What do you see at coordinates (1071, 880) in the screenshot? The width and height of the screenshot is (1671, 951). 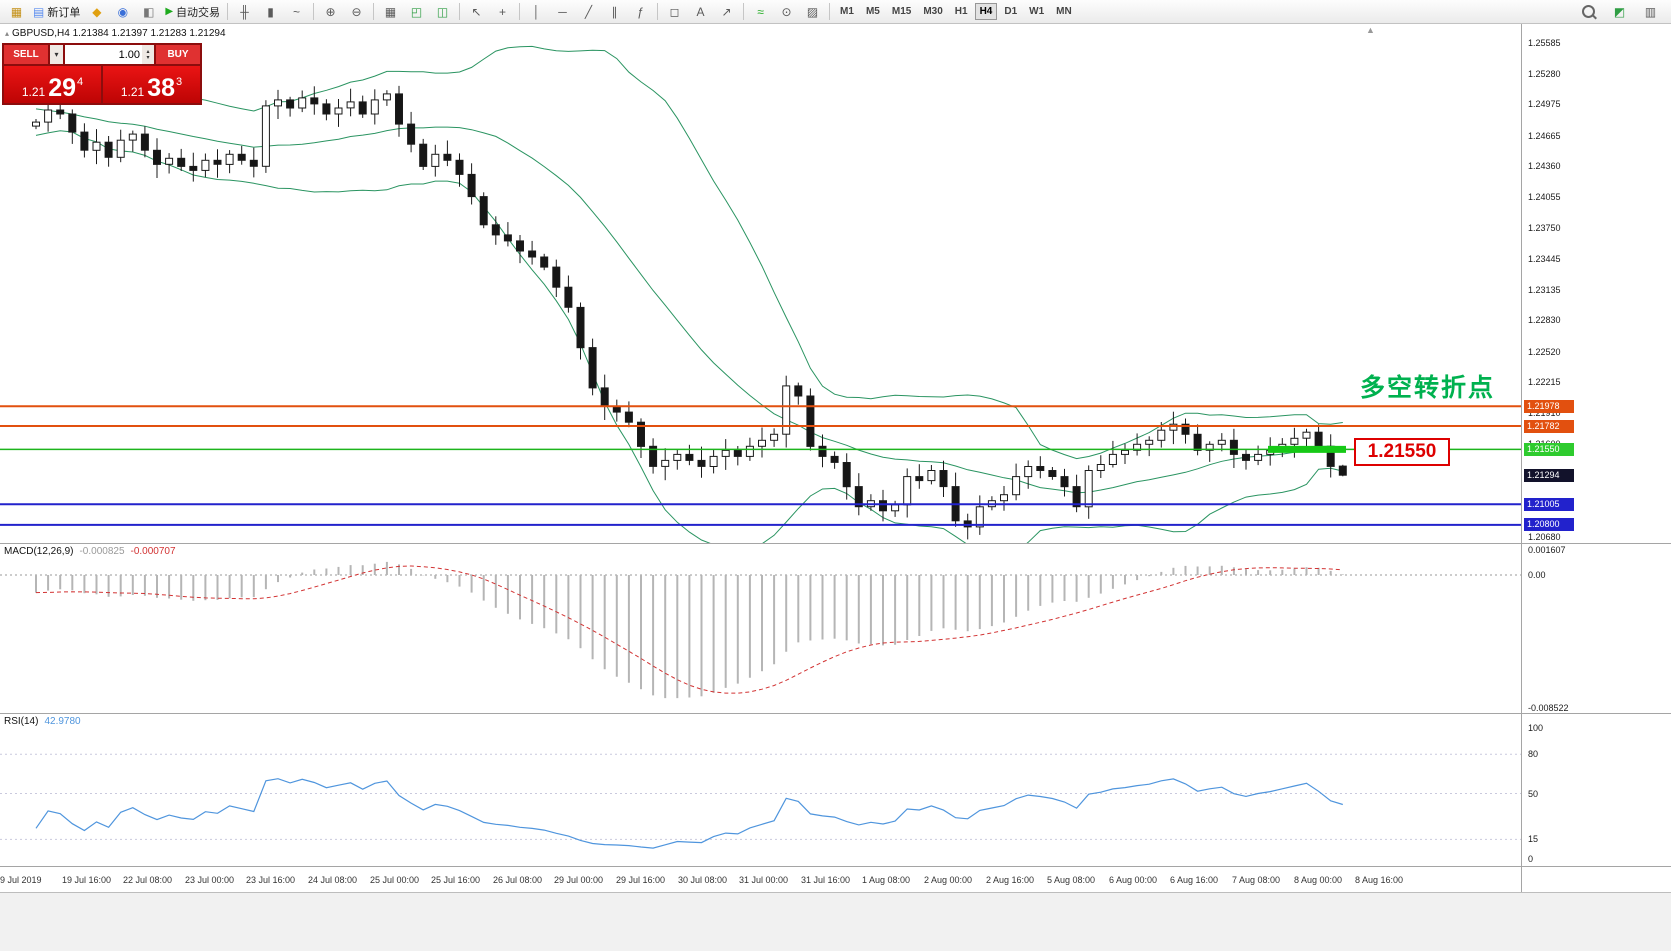 I see `time-label: 5 Aug 08:00` at bounding box center [1071, 880].